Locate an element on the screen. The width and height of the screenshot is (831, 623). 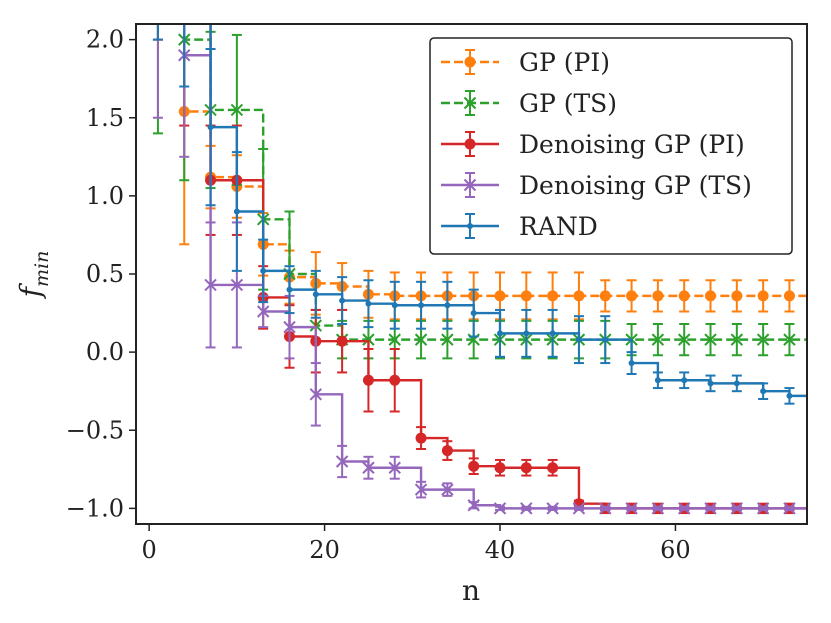
y-tick-label: 1.0 is located at coordinates (105, 196).